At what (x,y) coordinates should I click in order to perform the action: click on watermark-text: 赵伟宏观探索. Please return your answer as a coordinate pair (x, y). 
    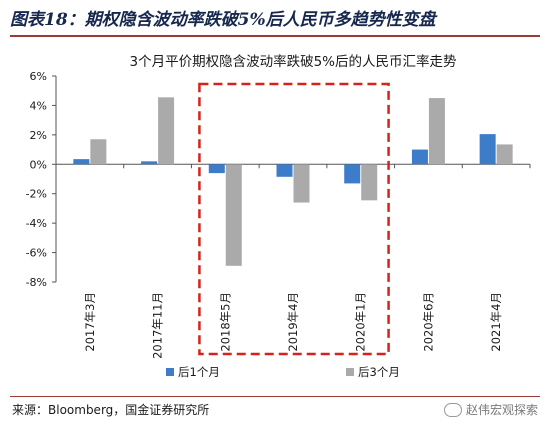
    Looking at the image, I should click on (501, 410).